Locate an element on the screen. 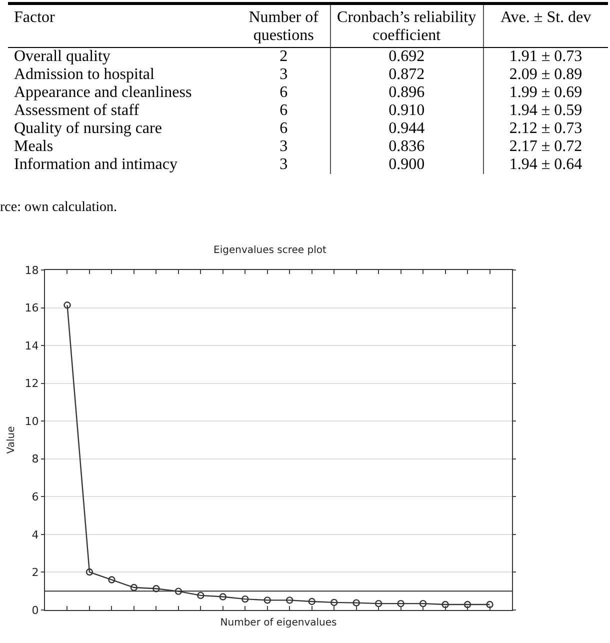  y-tick-label: 6 is located at coordinates (35, 497).